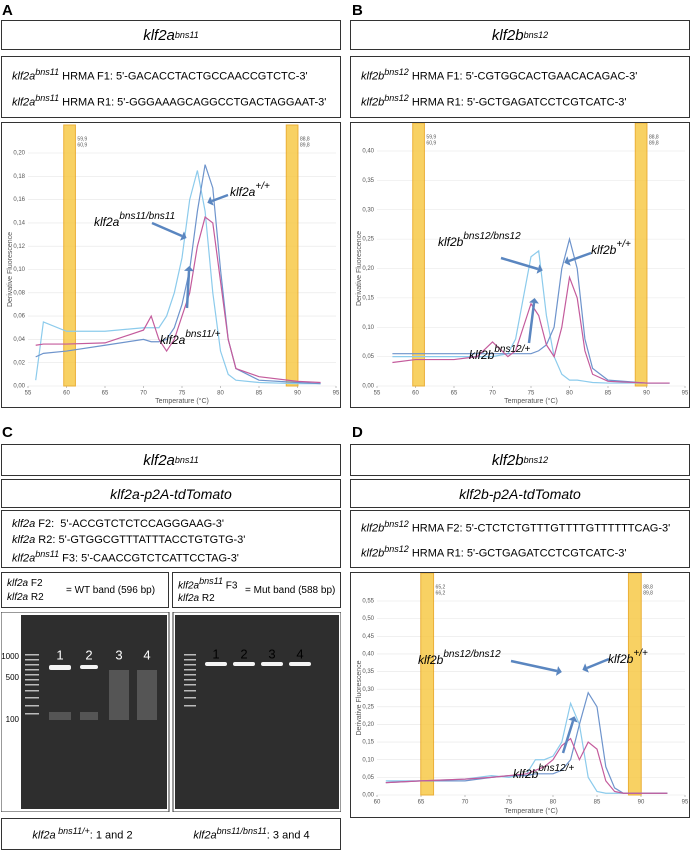 This screenshot has width=691, height=851. What do you see at coordinates (28, 394) in the screenshot?
I see `x-tick-label: 55` at bounding box center [28, 394].